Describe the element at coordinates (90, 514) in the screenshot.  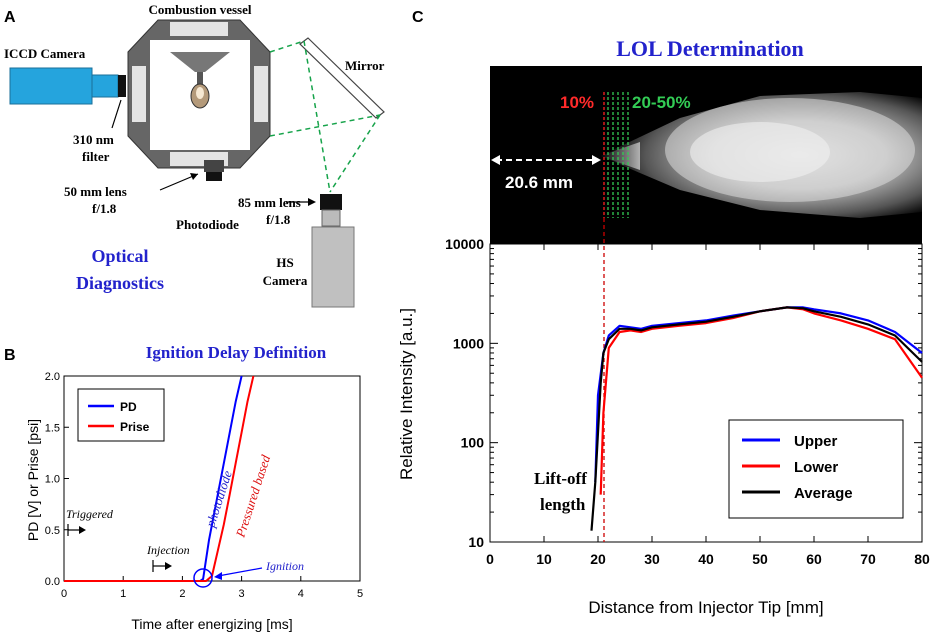
I see `ann-triggered: Triggered` at that location.